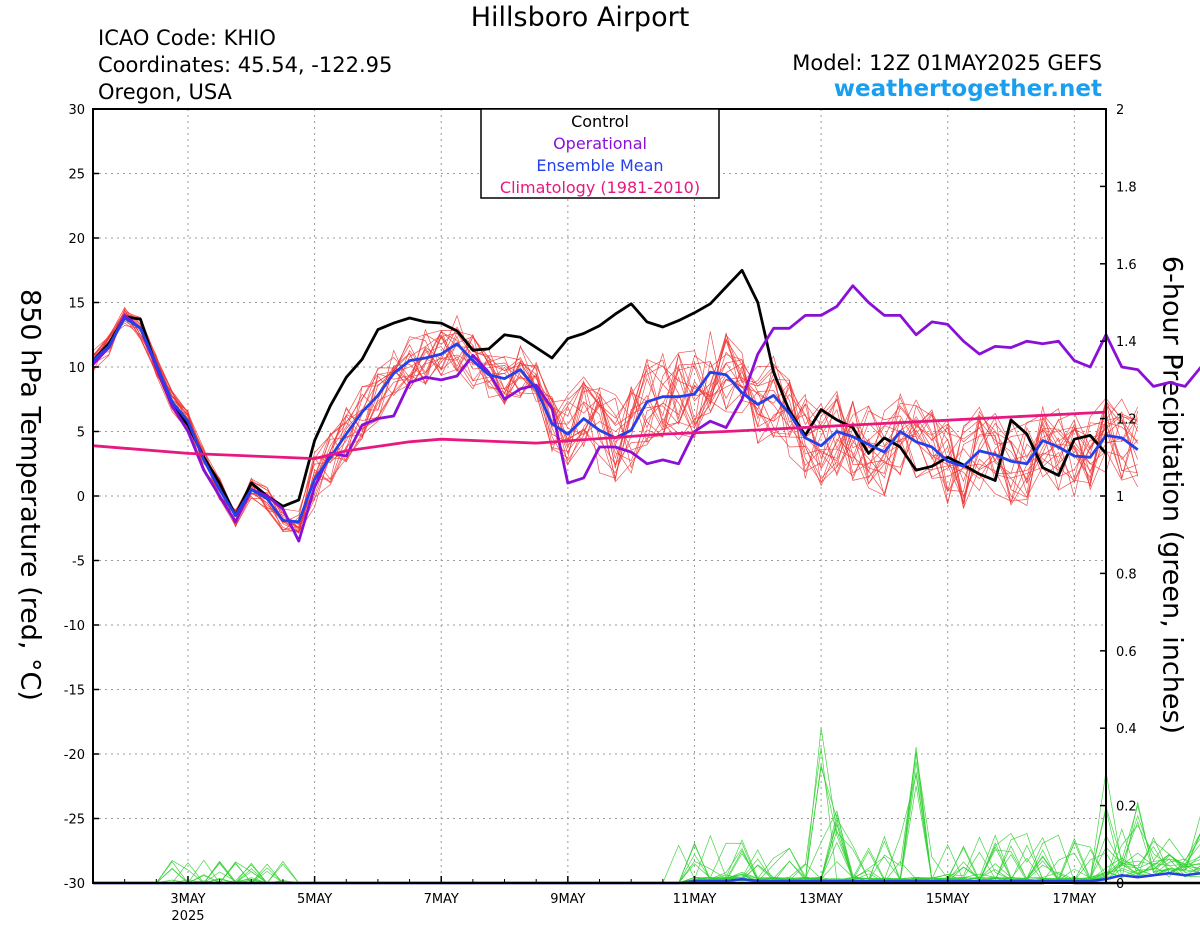 The image size is (1200, 927). What do you see at coordinates (821, 899) in the screenshot?
I see `x-tick-label: 13MAY` at bounding box center [821, 899].